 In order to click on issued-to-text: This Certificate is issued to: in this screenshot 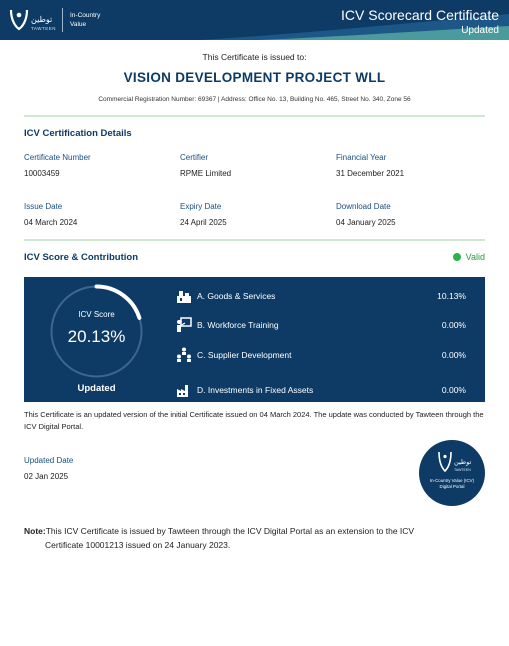, I will do `click(254, 57)`.